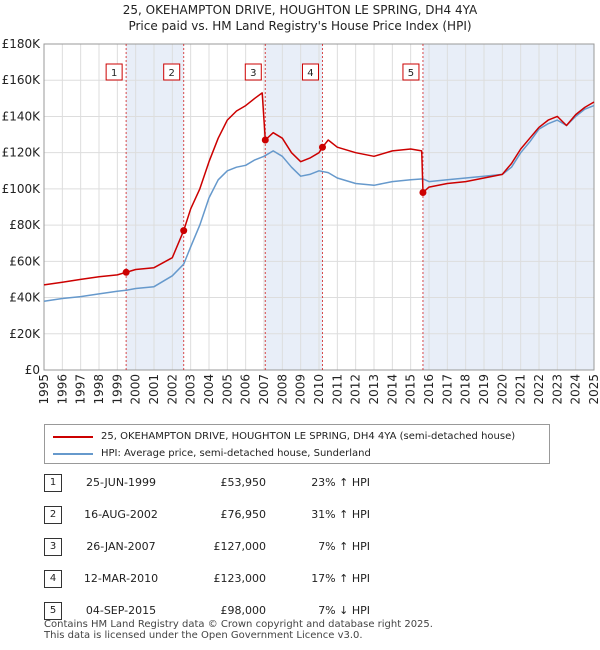 Image resolution: width=600 pixels, height=650 pixels. Describe the element at coordinates (53, 547) in the screenshot. I see `transaction-number: 3` at that location.